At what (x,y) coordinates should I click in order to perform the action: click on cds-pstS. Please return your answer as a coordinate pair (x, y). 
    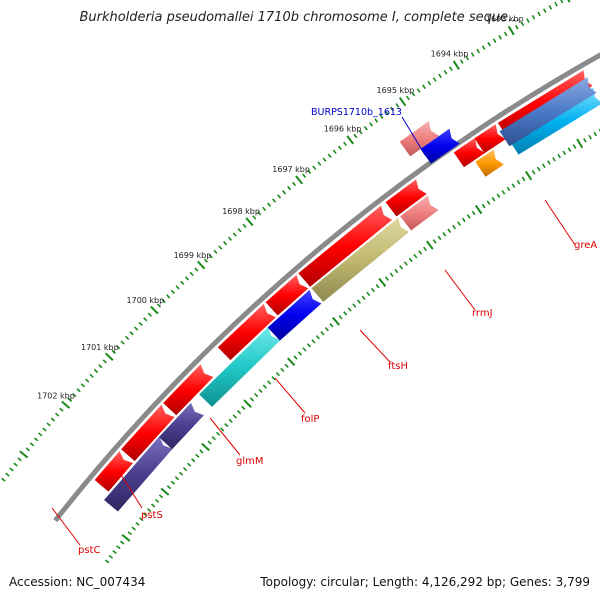
    Looking at the image, I should click on (181, 426).